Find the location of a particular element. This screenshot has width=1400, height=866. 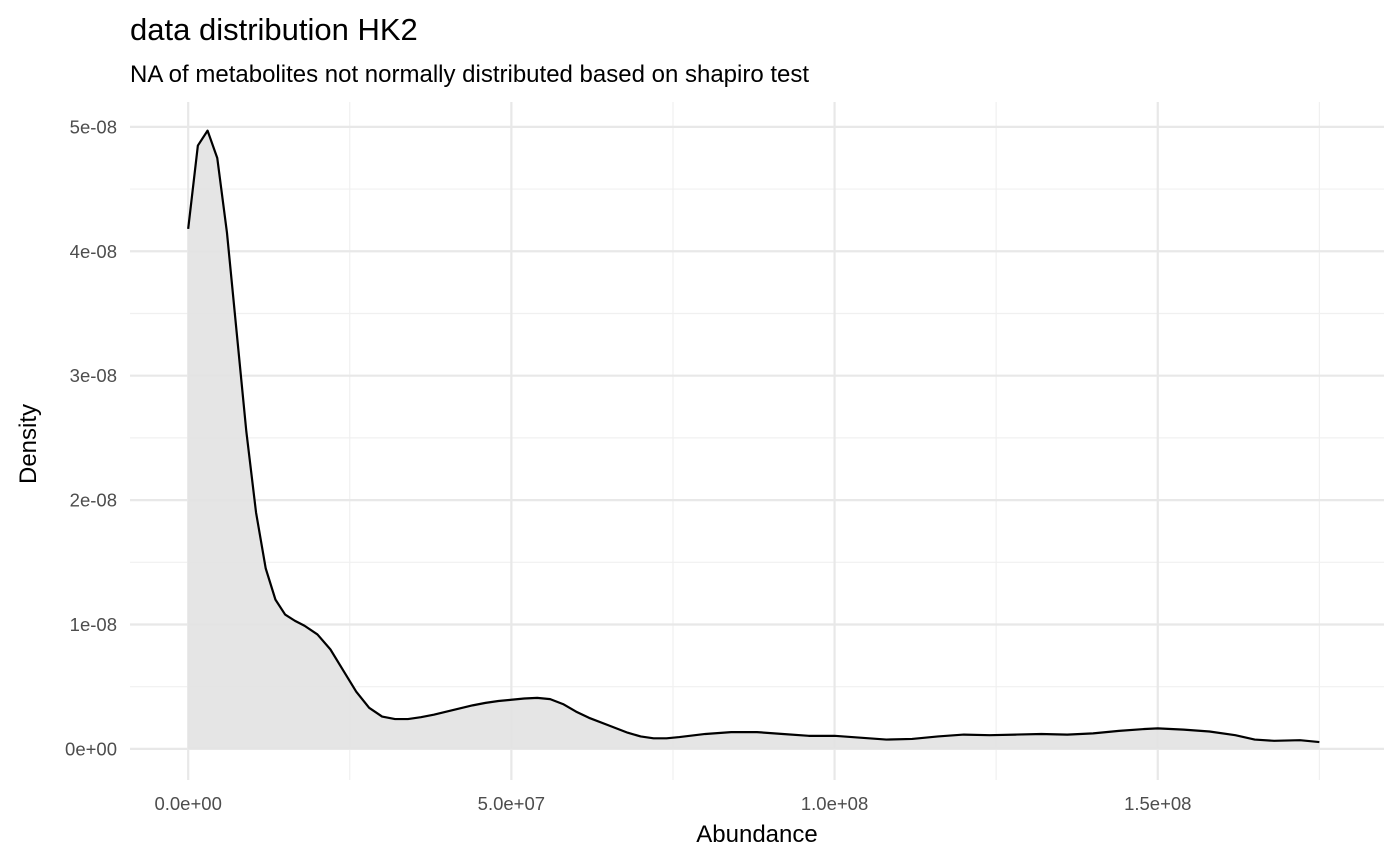

x-tick-label: 1.0e+08 is located at coordinates (834, 803).